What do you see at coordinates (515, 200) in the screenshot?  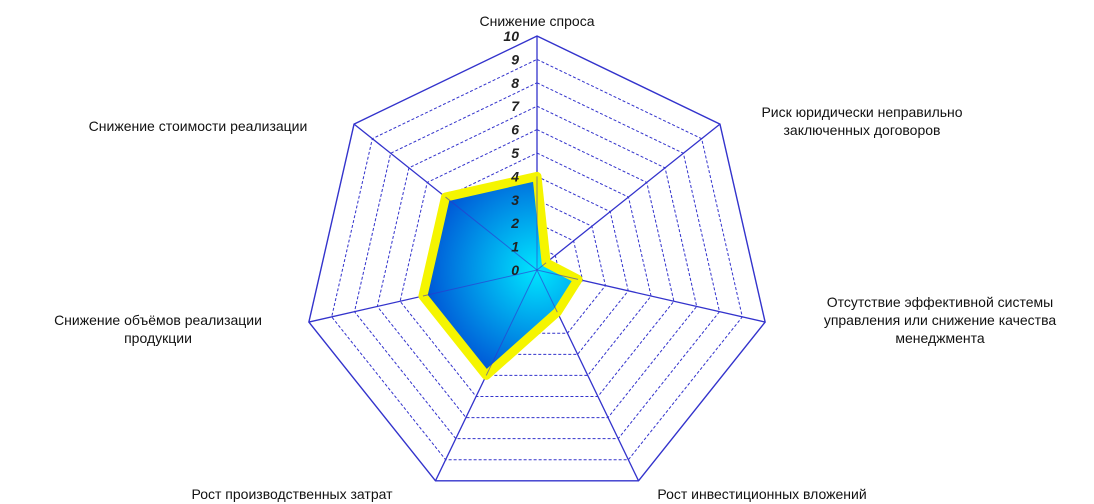 I see `tick-label-3: 3` at bounding box center [515, 200].